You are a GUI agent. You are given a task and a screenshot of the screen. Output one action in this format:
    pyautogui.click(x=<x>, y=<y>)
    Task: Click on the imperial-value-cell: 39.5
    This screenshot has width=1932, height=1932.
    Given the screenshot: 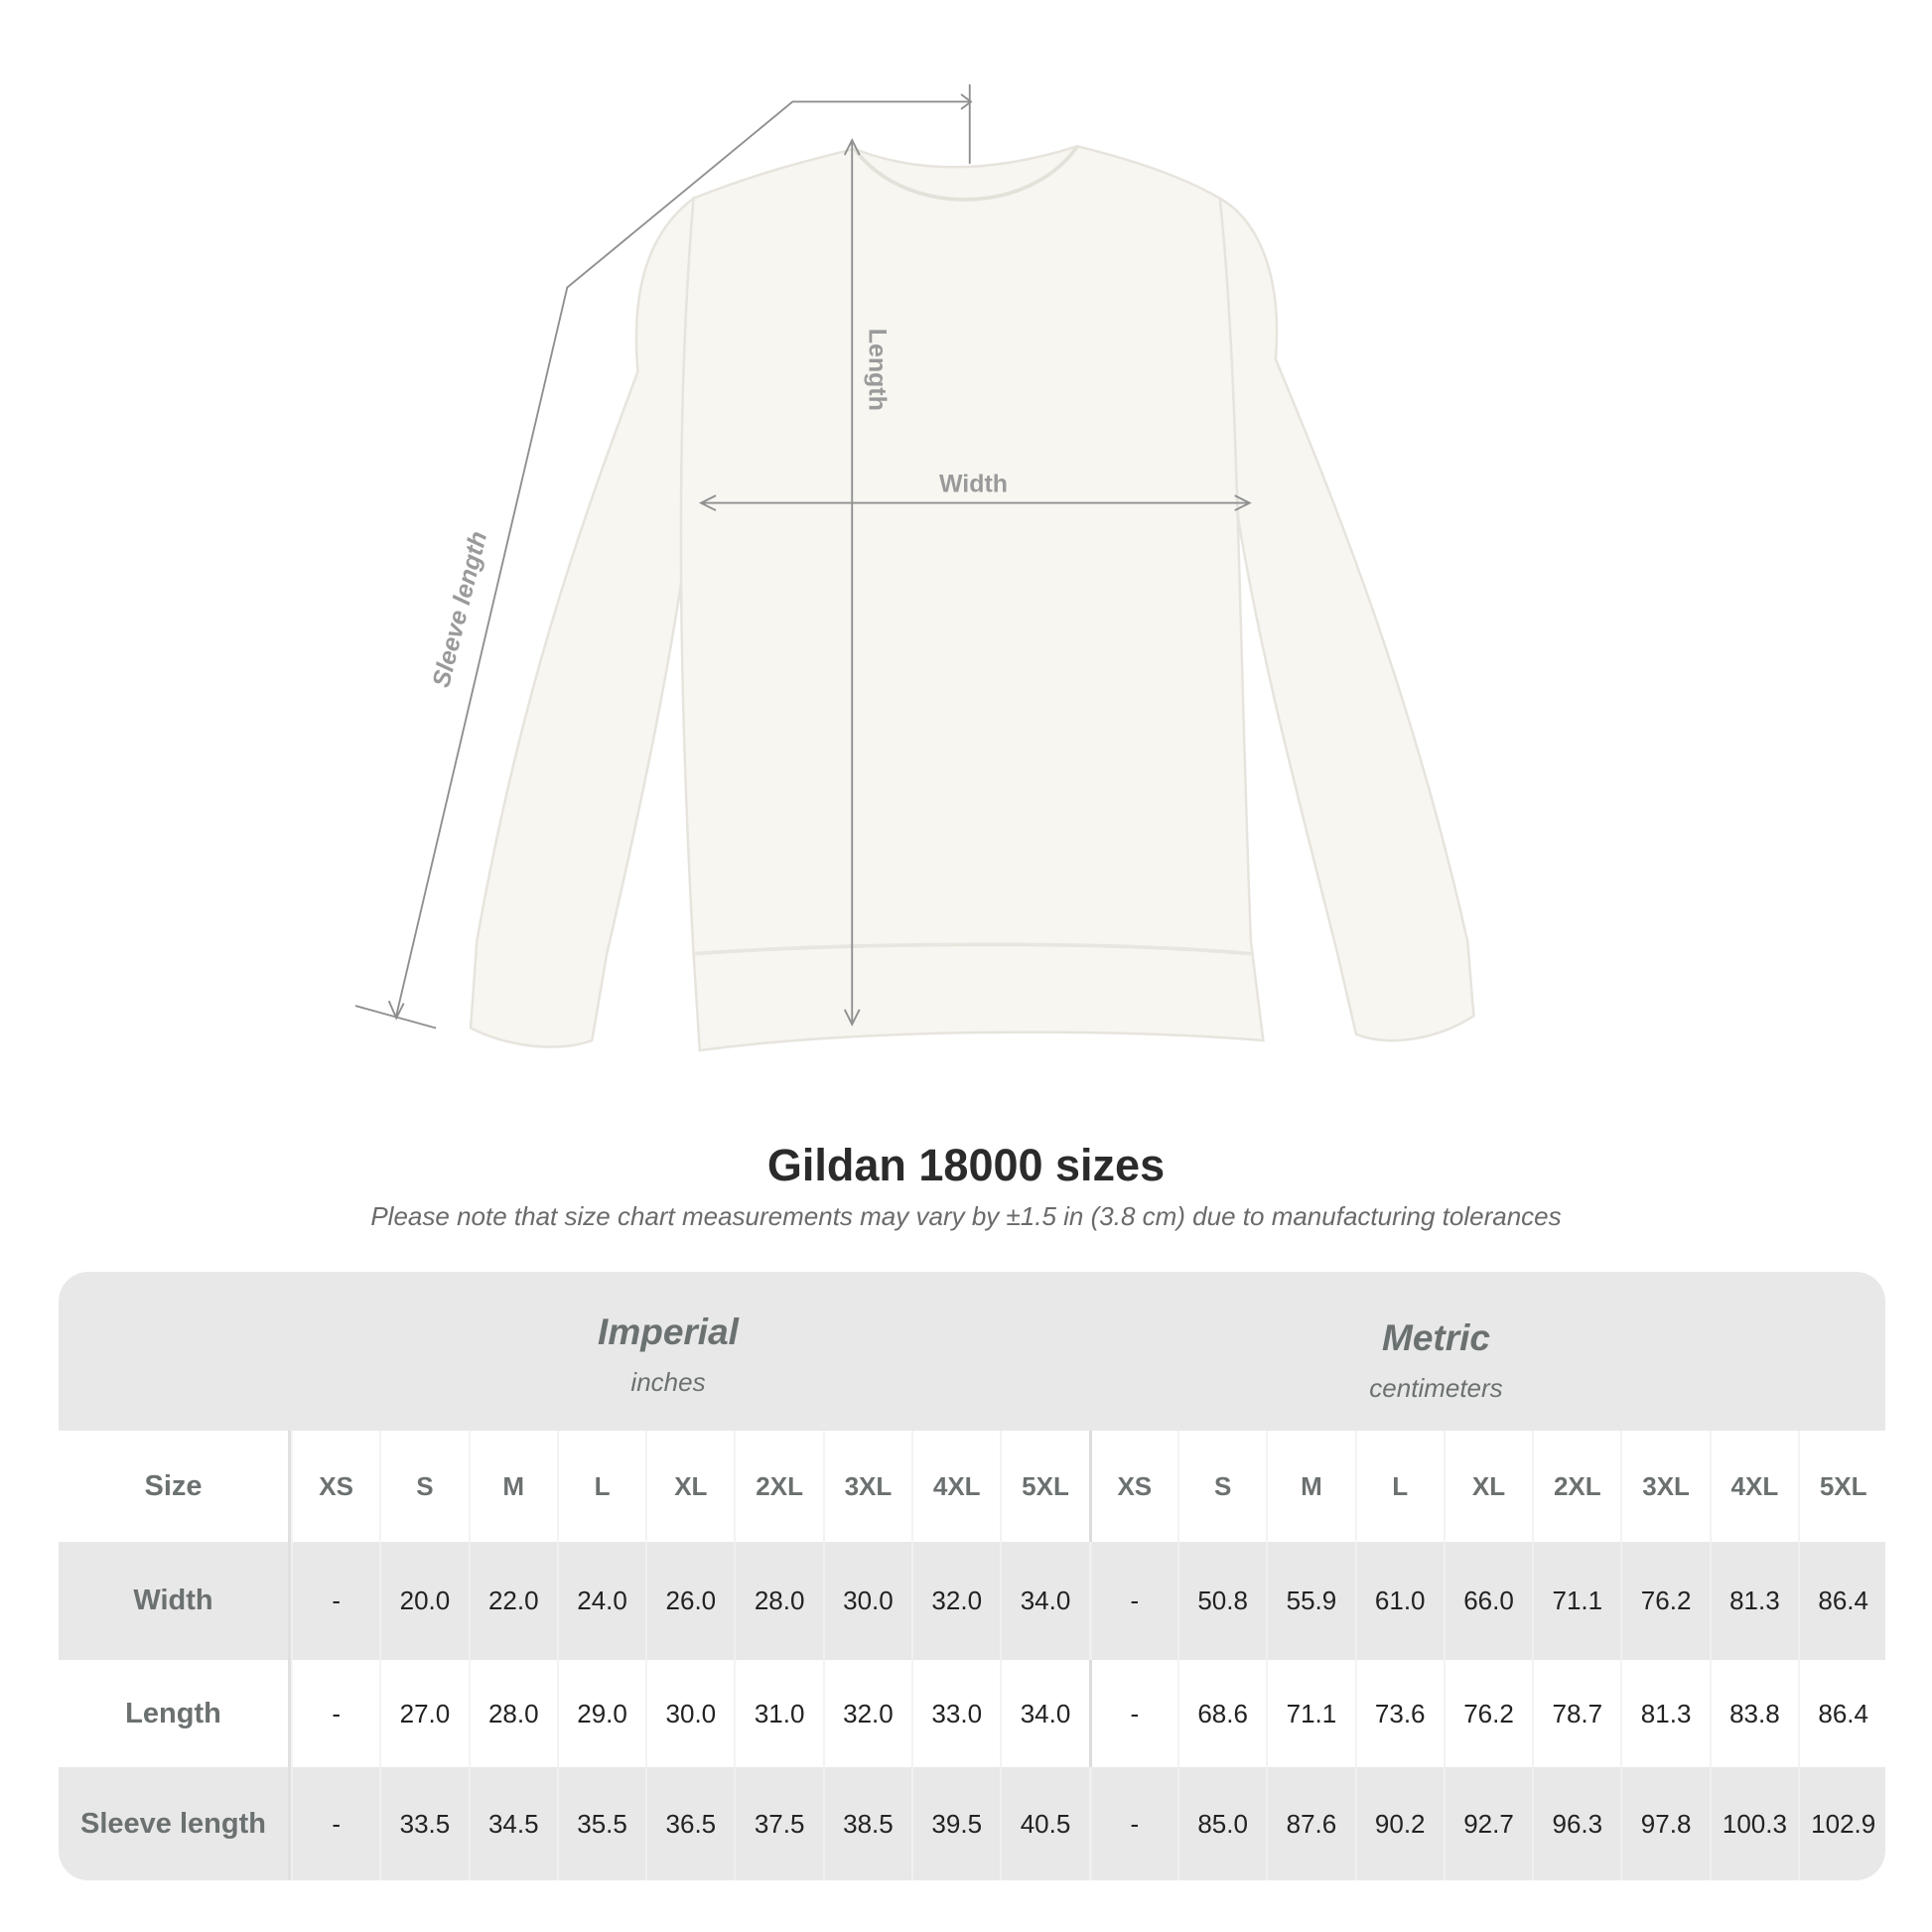 What is the action you would take?
    pyautogui.click(x=955, y=1823)
    